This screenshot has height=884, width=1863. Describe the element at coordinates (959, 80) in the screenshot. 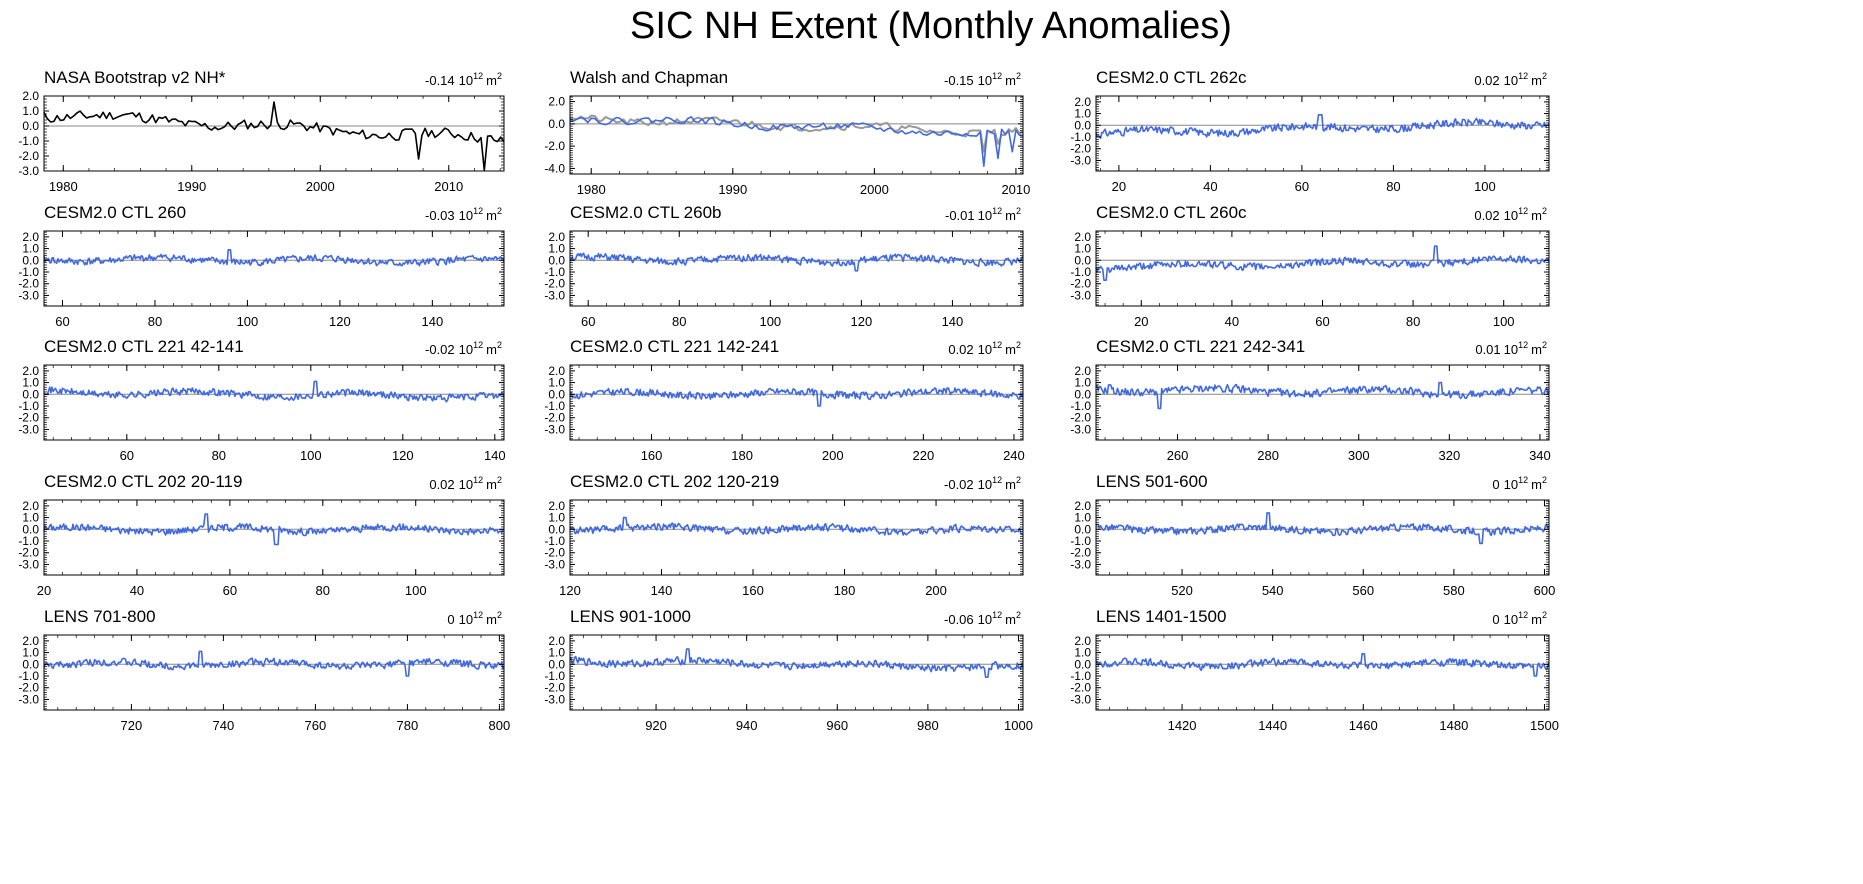

I see `trend-value: -0.15` at that location.